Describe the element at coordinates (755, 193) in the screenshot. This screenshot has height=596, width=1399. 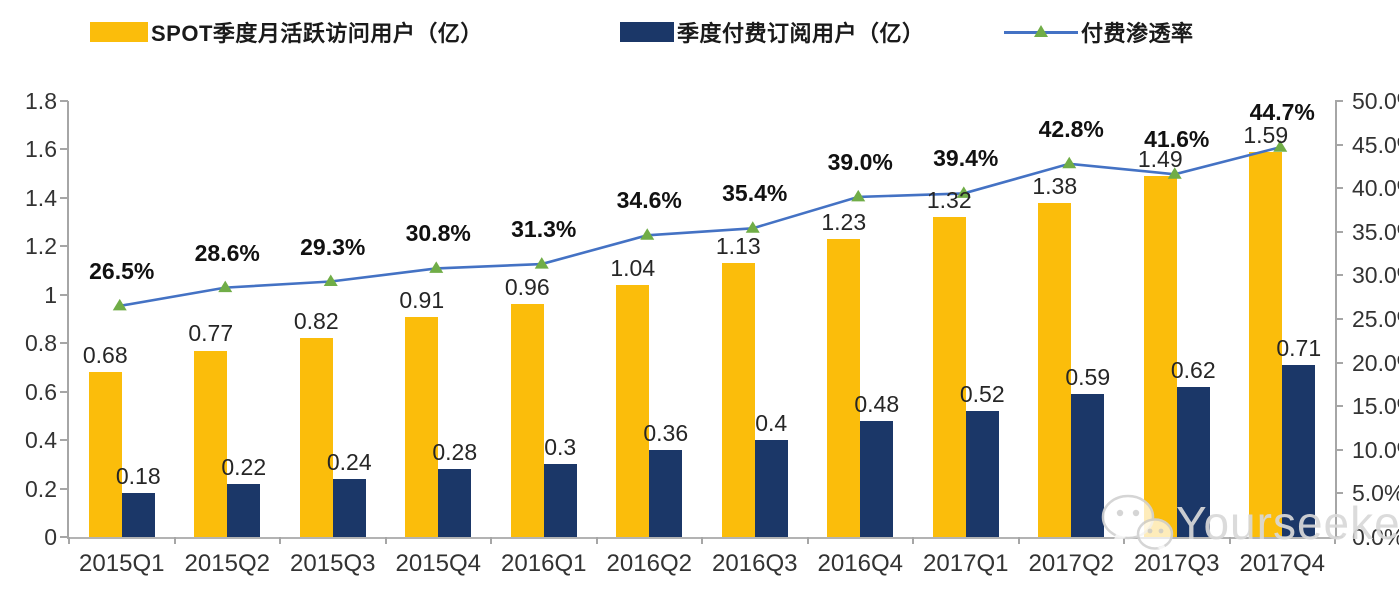
I see `penetration-label: 35.4%` at that location.